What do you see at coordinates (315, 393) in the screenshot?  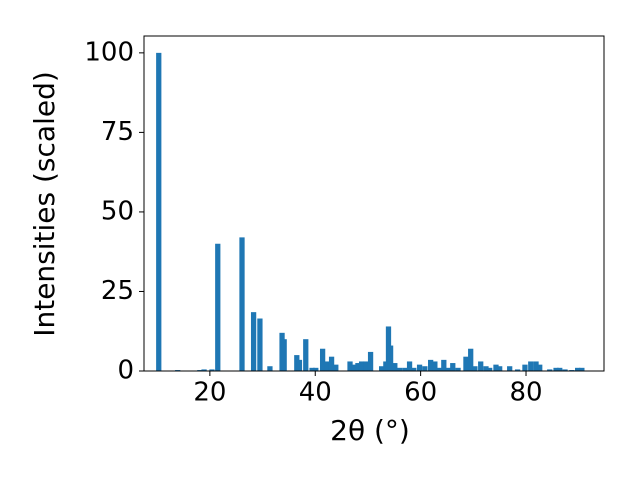 I see `x-tick-label: 40` at bounding box center [315, 393].